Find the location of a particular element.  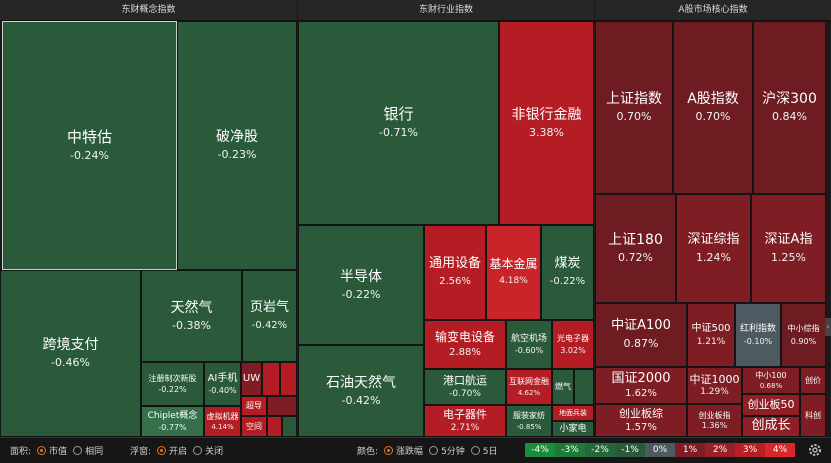

panel-title: A股市场核心指数 is located at coordinates (713, 10).